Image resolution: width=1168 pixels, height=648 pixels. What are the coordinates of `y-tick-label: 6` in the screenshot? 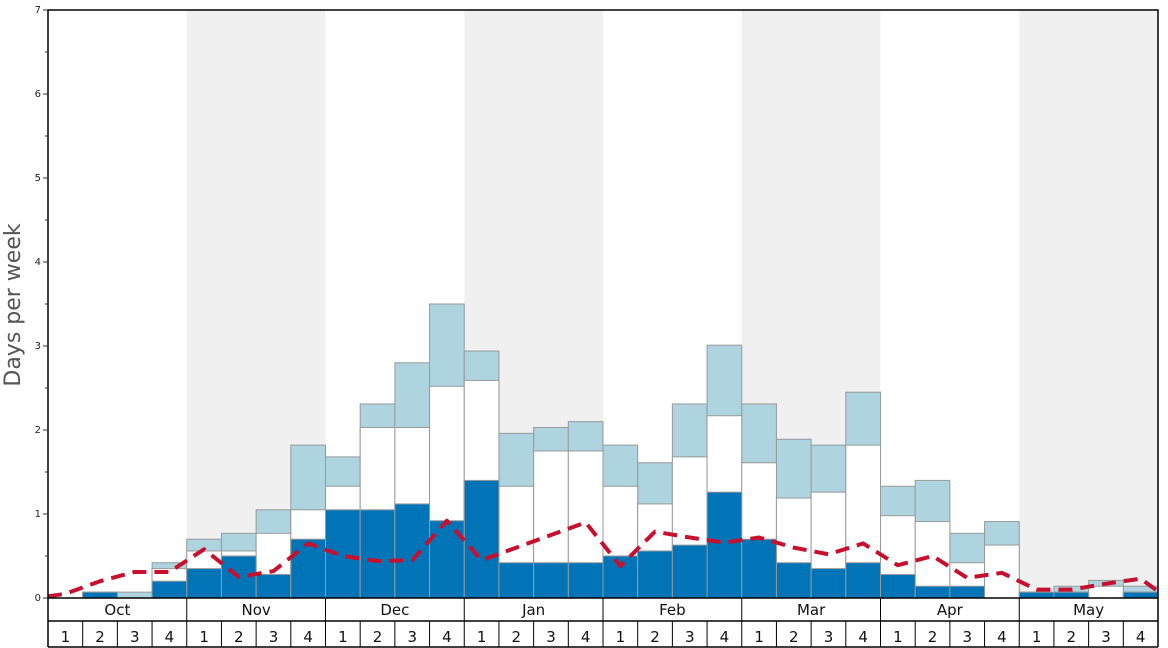 It's located at (38, 94).